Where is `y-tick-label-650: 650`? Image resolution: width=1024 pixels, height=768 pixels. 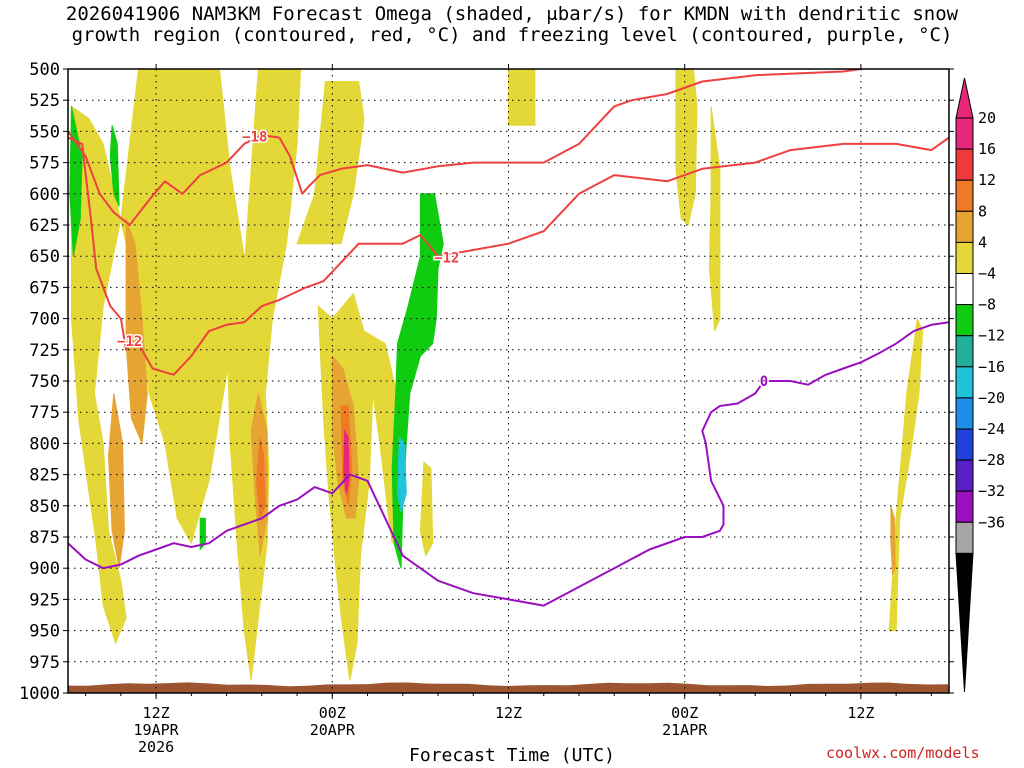 y-tick-label-650: 650 is located at coordinates (44, 257).